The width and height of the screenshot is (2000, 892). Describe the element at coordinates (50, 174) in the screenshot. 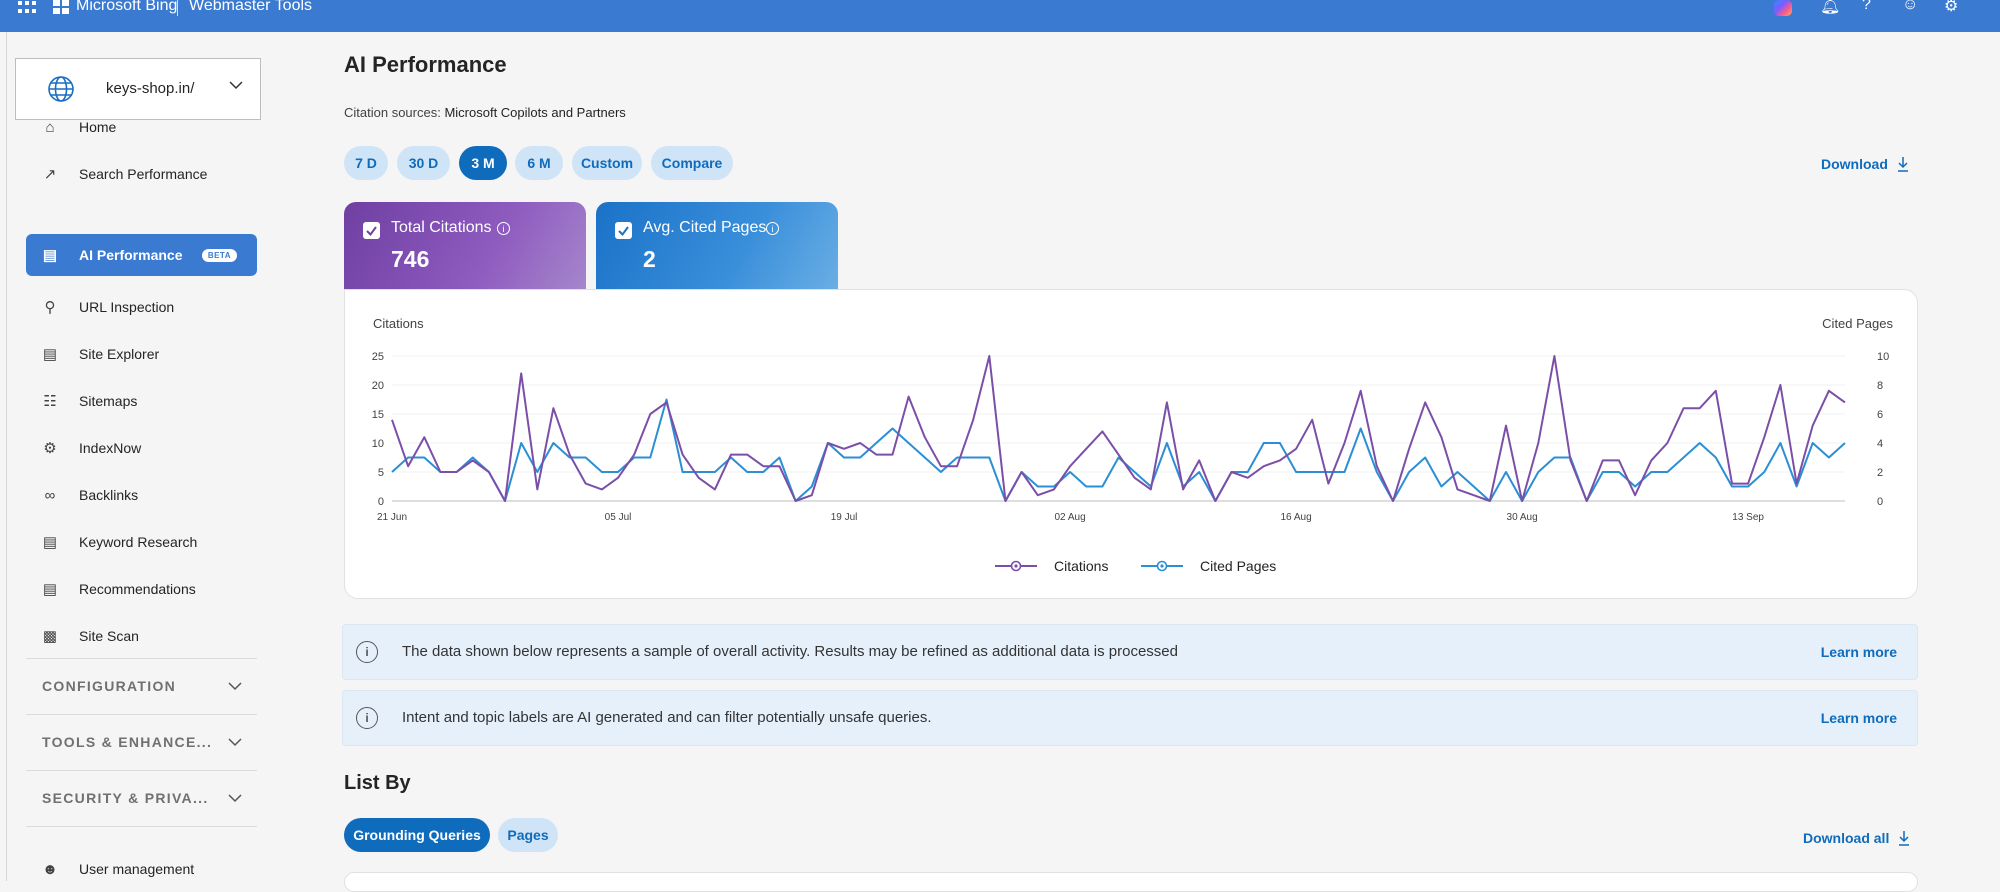

I see `trend-icon: ↗` at that location.